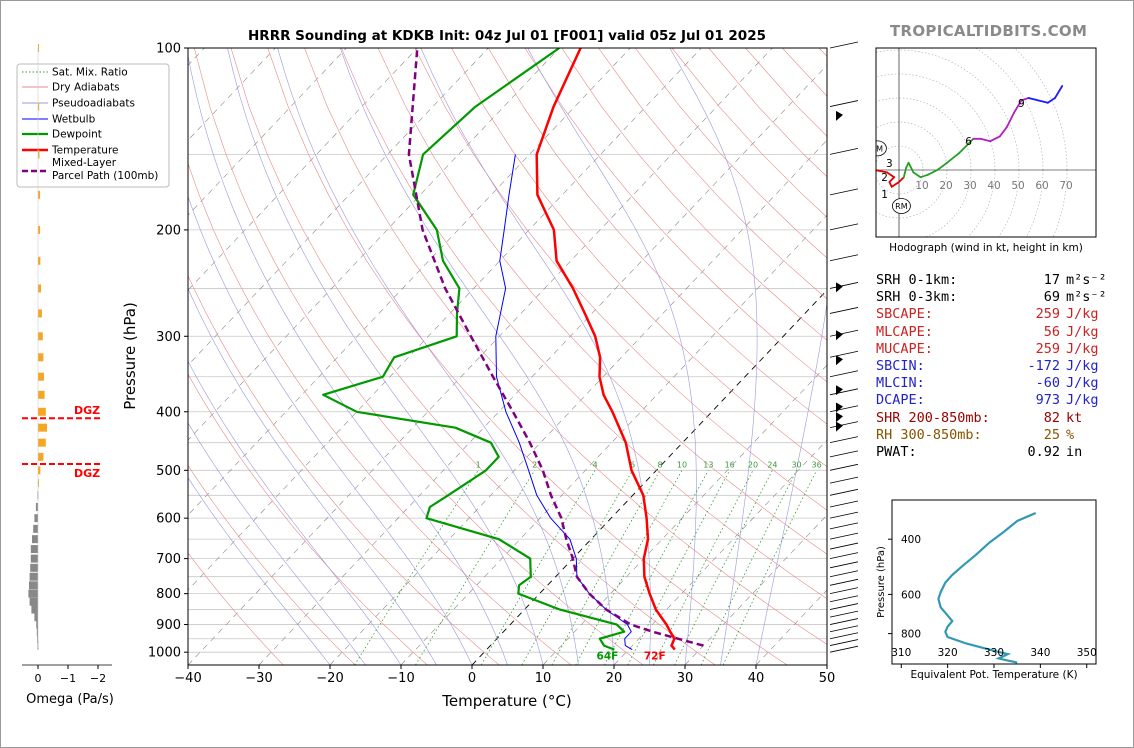 Image resolution: width=1134 pixels, height=748 pixels. I want to click on thetae-x-tick-label: 350, so click(1087, 653).